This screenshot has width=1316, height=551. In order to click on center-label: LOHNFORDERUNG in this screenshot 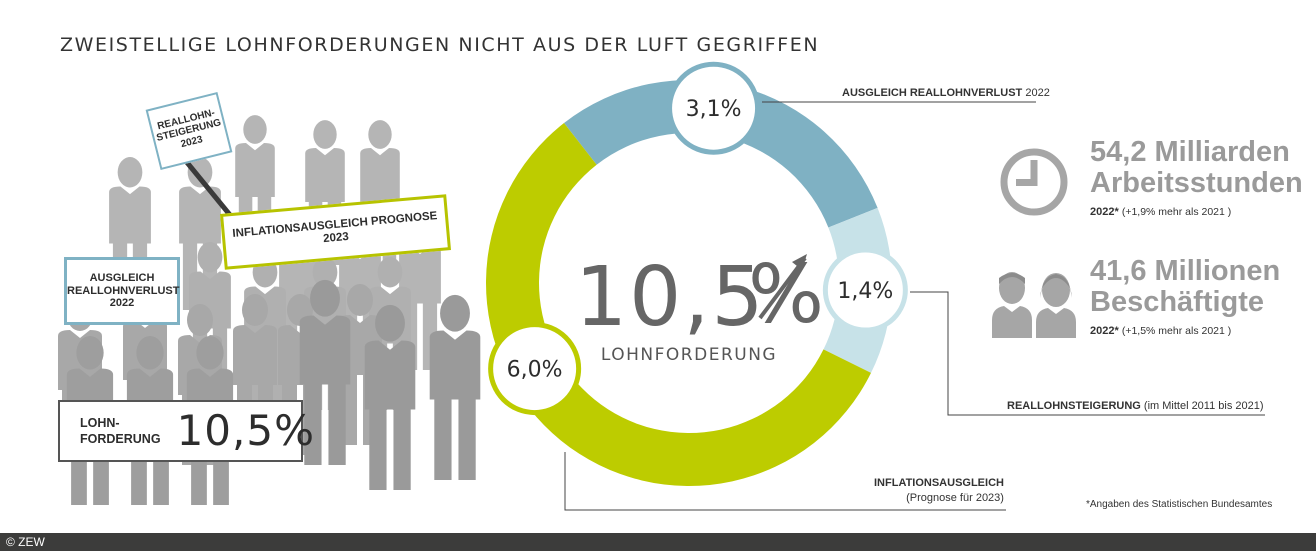, I will do `click(689, 355)`.